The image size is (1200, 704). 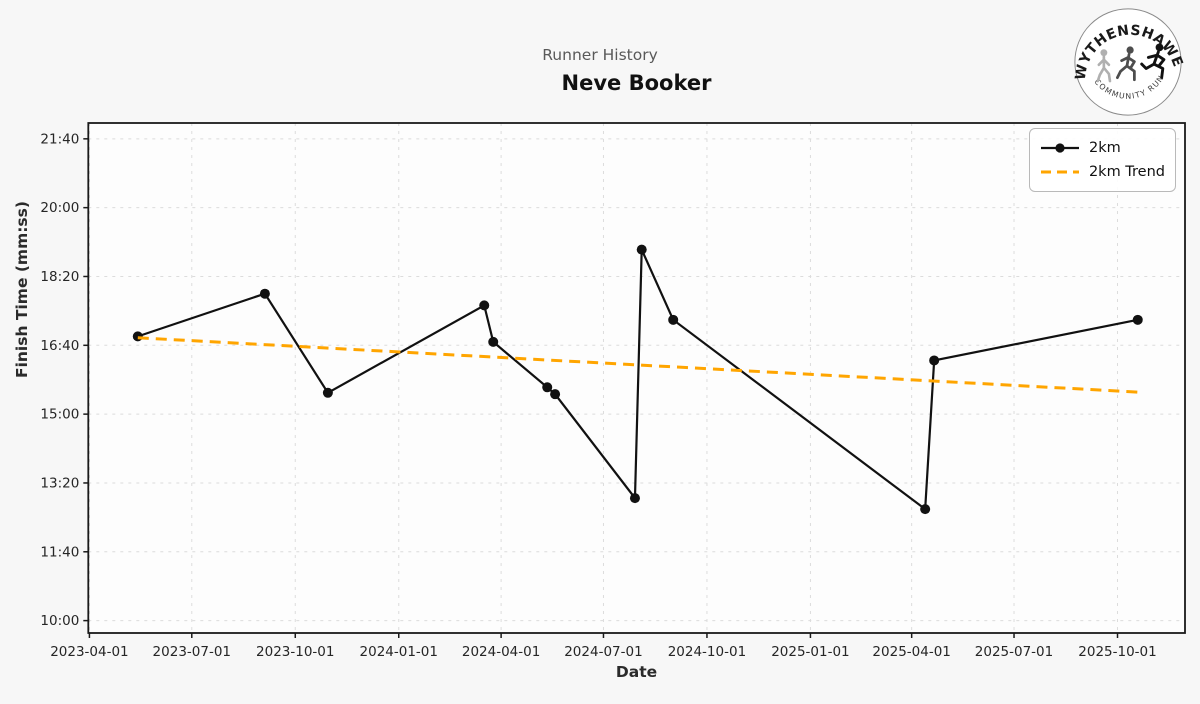 I want to click on y-tick-label: 10:00, so click(x=59, y=621).